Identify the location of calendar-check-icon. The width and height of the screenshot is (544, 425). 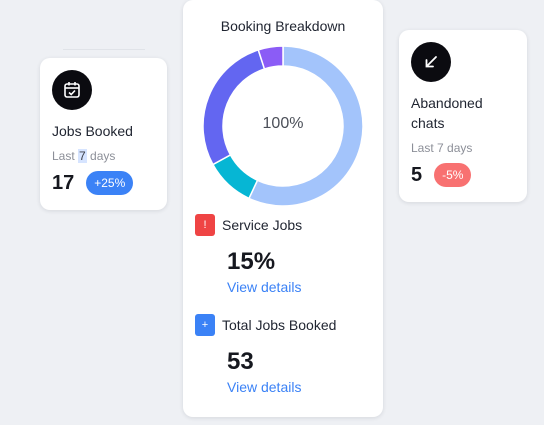
(72, 90).